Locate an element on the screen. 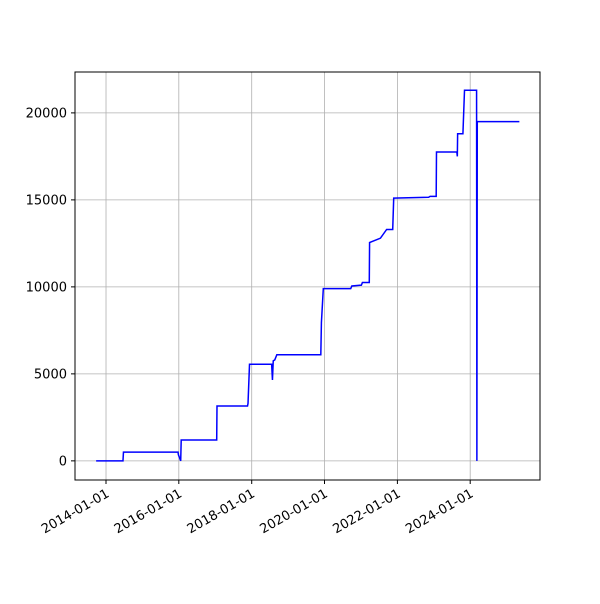  y-tick-label: 15000 is located at coordinates (46, 200).